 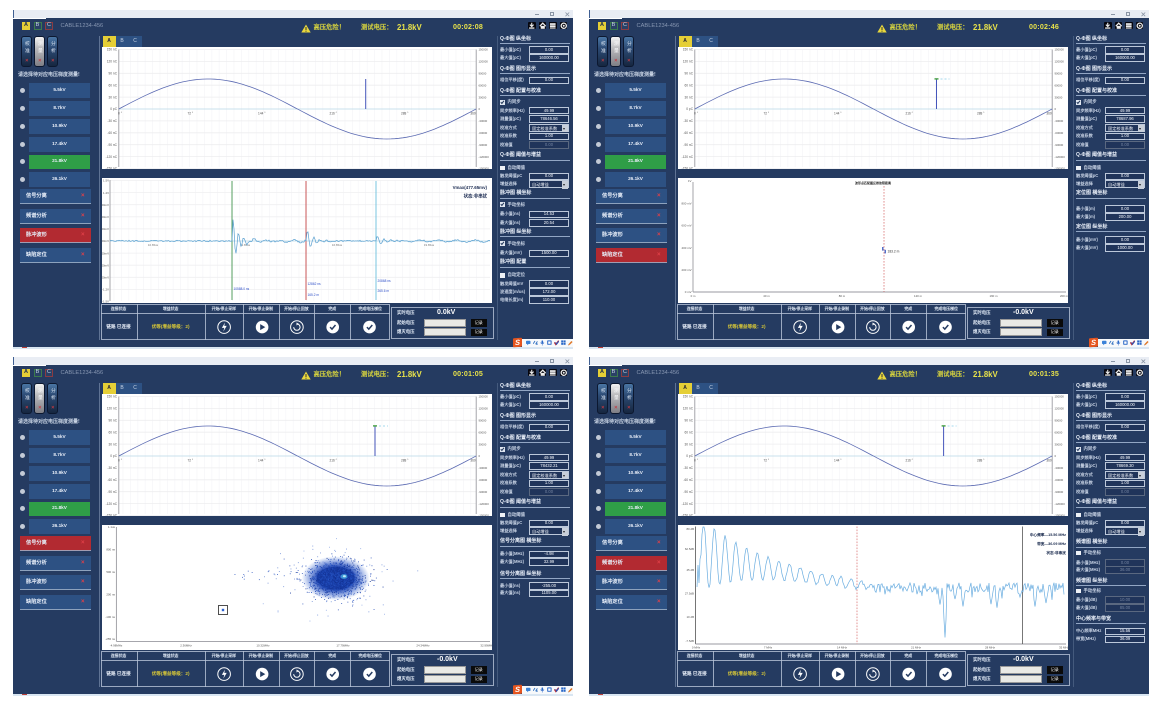 I want to click on svg-text: 27.5dB, so click(x=689, y=594).